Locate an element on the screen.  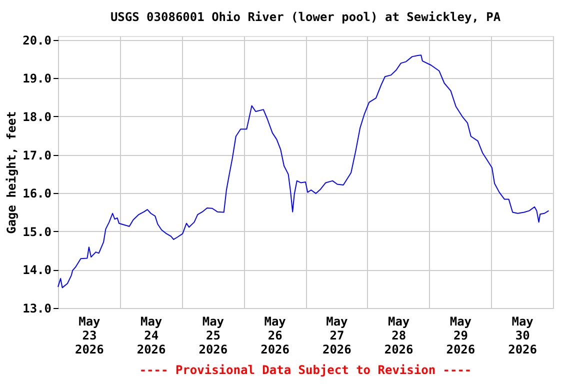
text: ---- Provisional Data Subject to Revision ---- is located at coordinates (305, 370).